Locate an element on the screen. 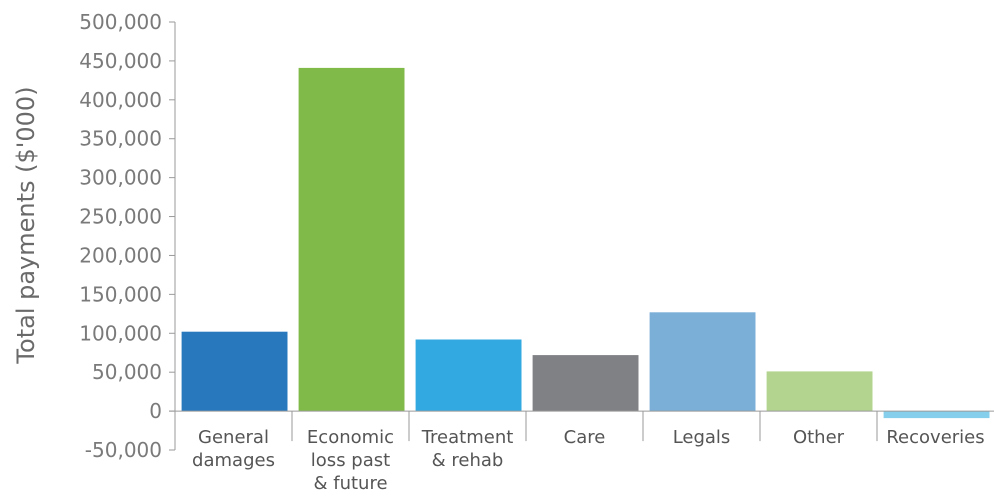 This screenshot has height=502, width=994. y-tick-label: 100,000 is located at coordinates (120, 333).